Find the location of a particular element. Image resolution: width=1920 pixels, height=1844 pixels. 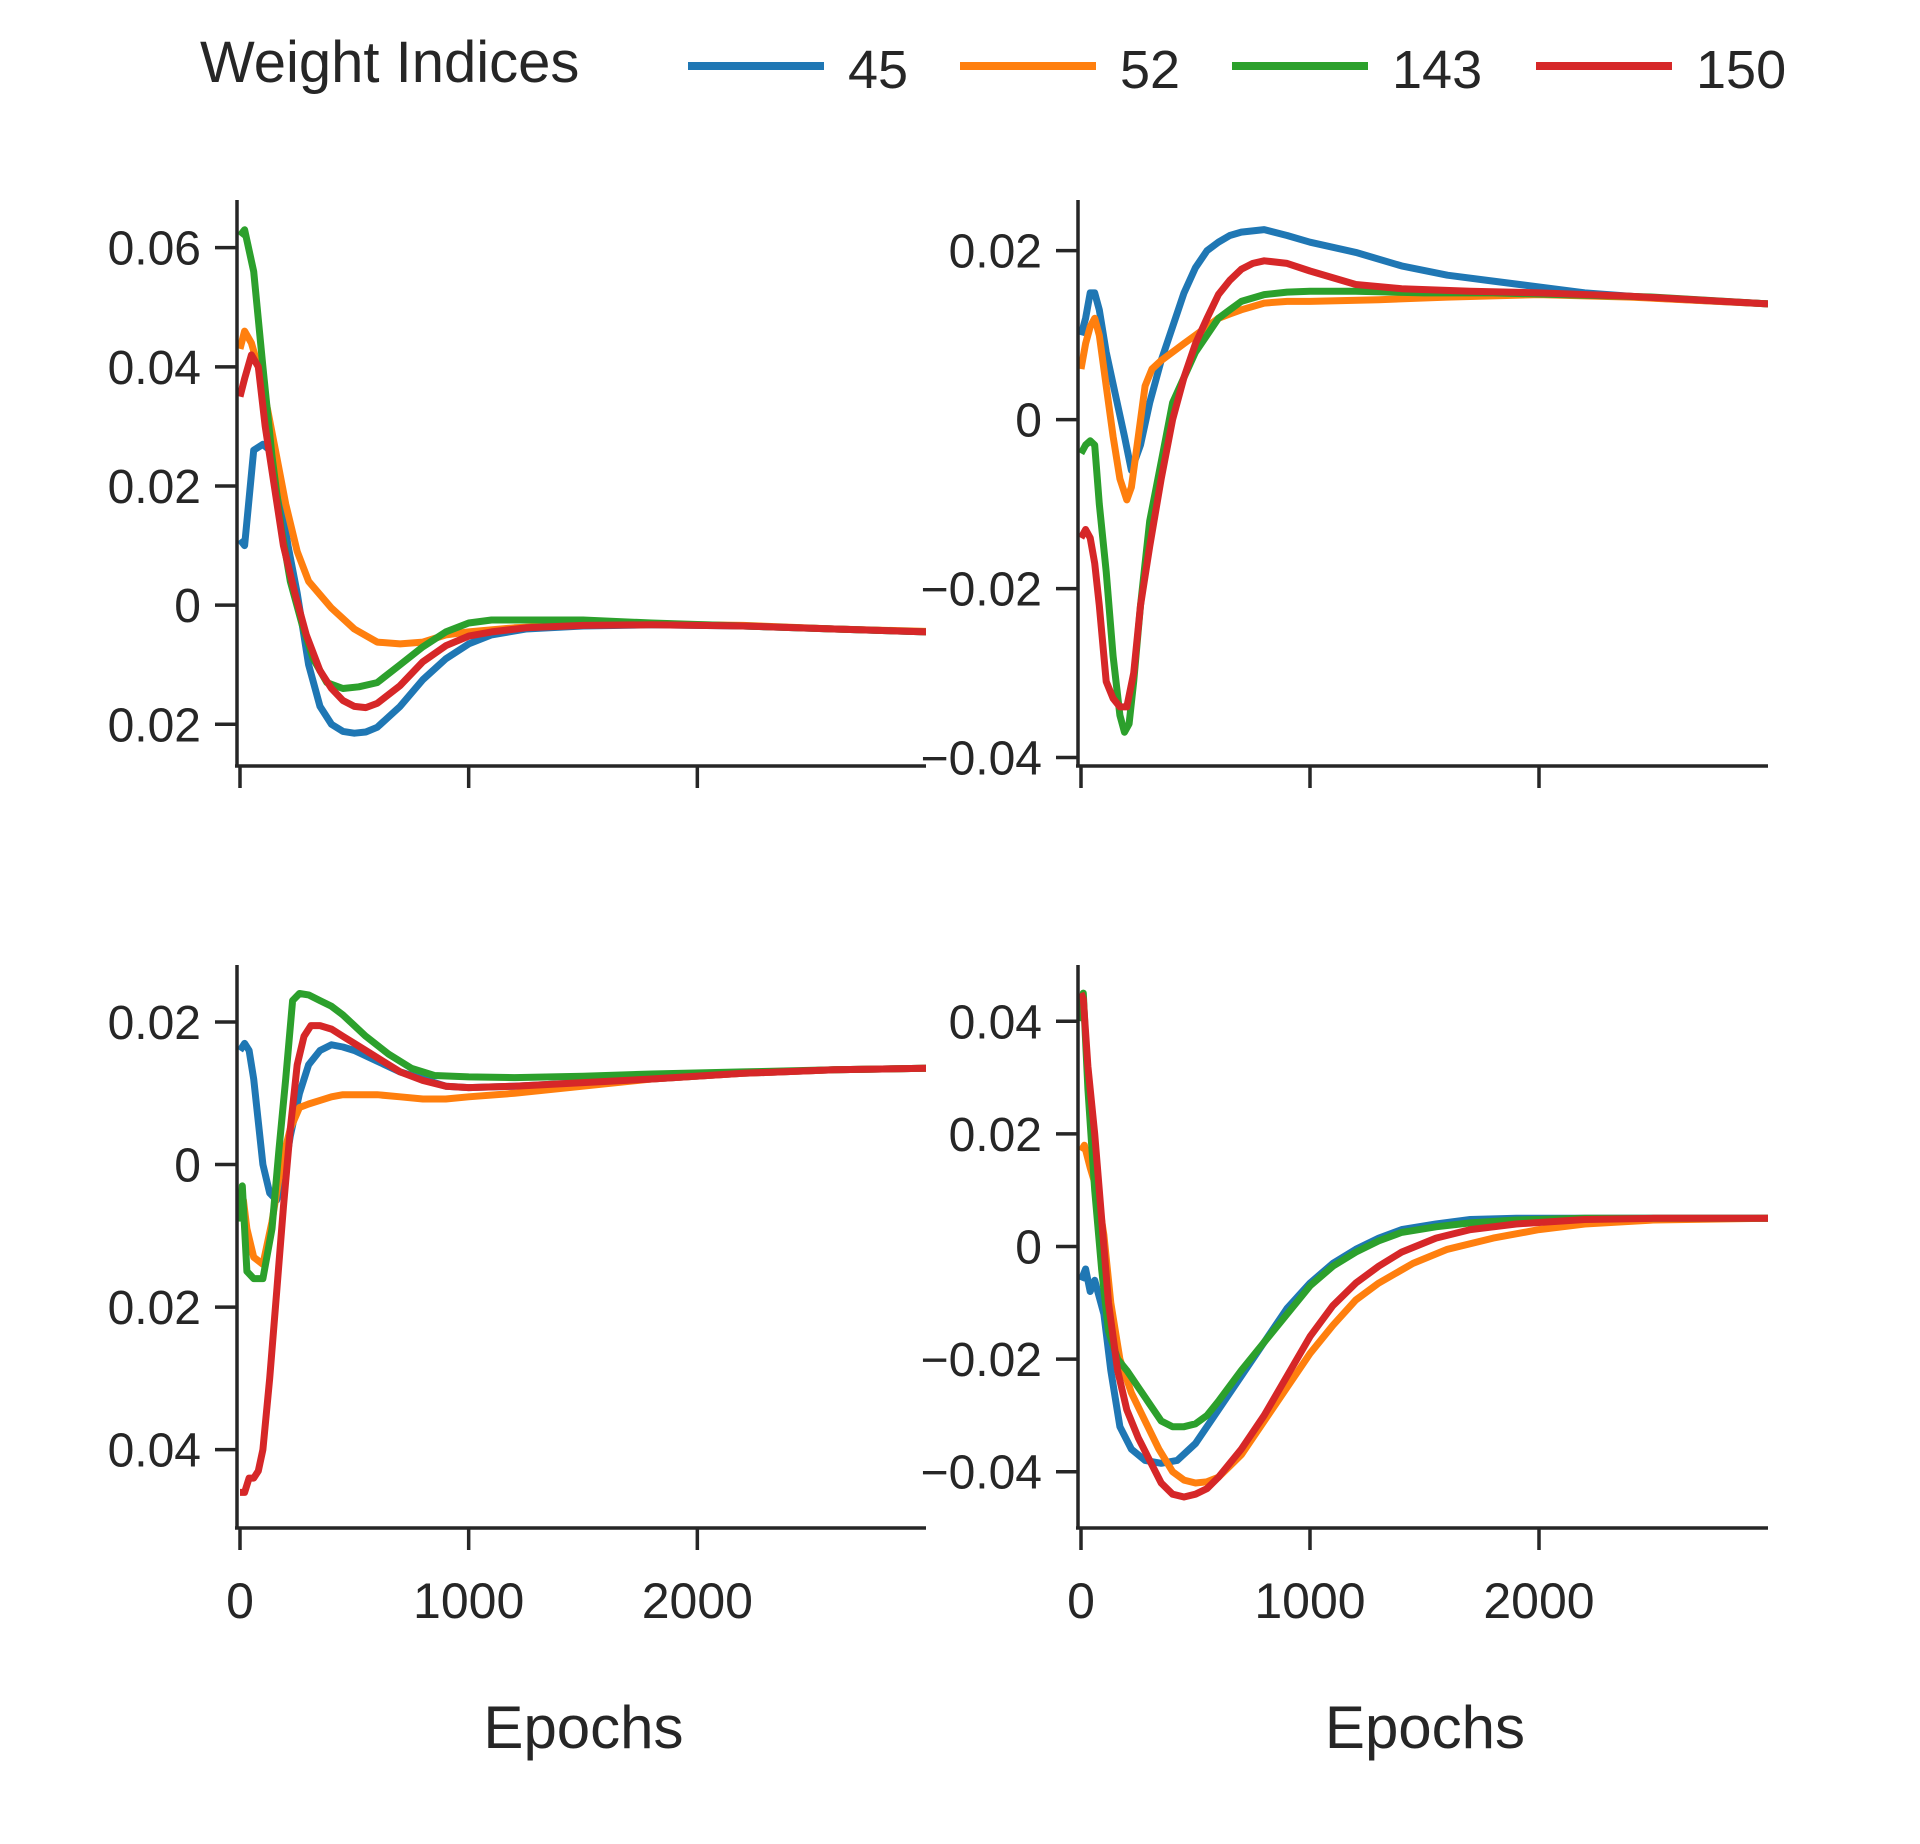

panel-top-left: 0.06 0.04 0.02 0 0.02 is located at coordinates (517, 494).